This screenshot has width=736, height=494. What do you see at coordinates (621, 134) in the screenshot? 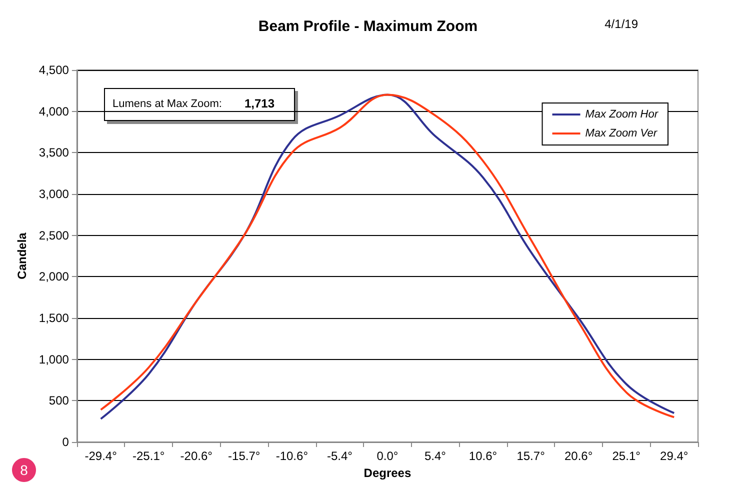
I see `legend-label: Max Zoom Ver` at bounding box center [621, 134].